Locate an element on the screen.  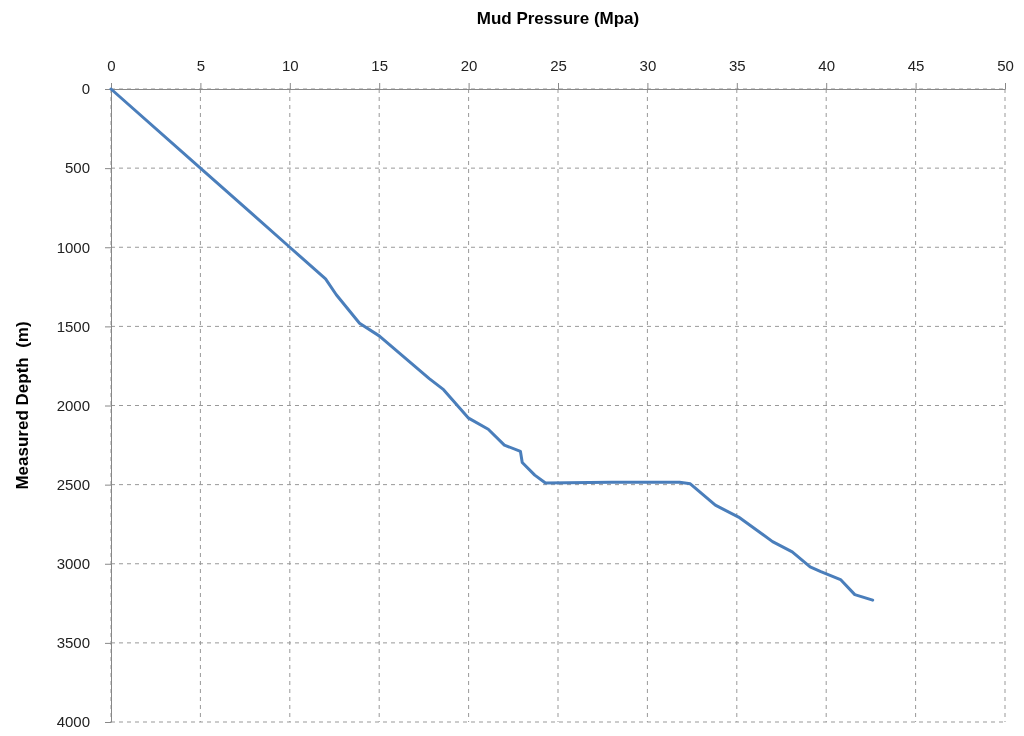
y-tick-label: 500 is located at coordinates (77, 168).